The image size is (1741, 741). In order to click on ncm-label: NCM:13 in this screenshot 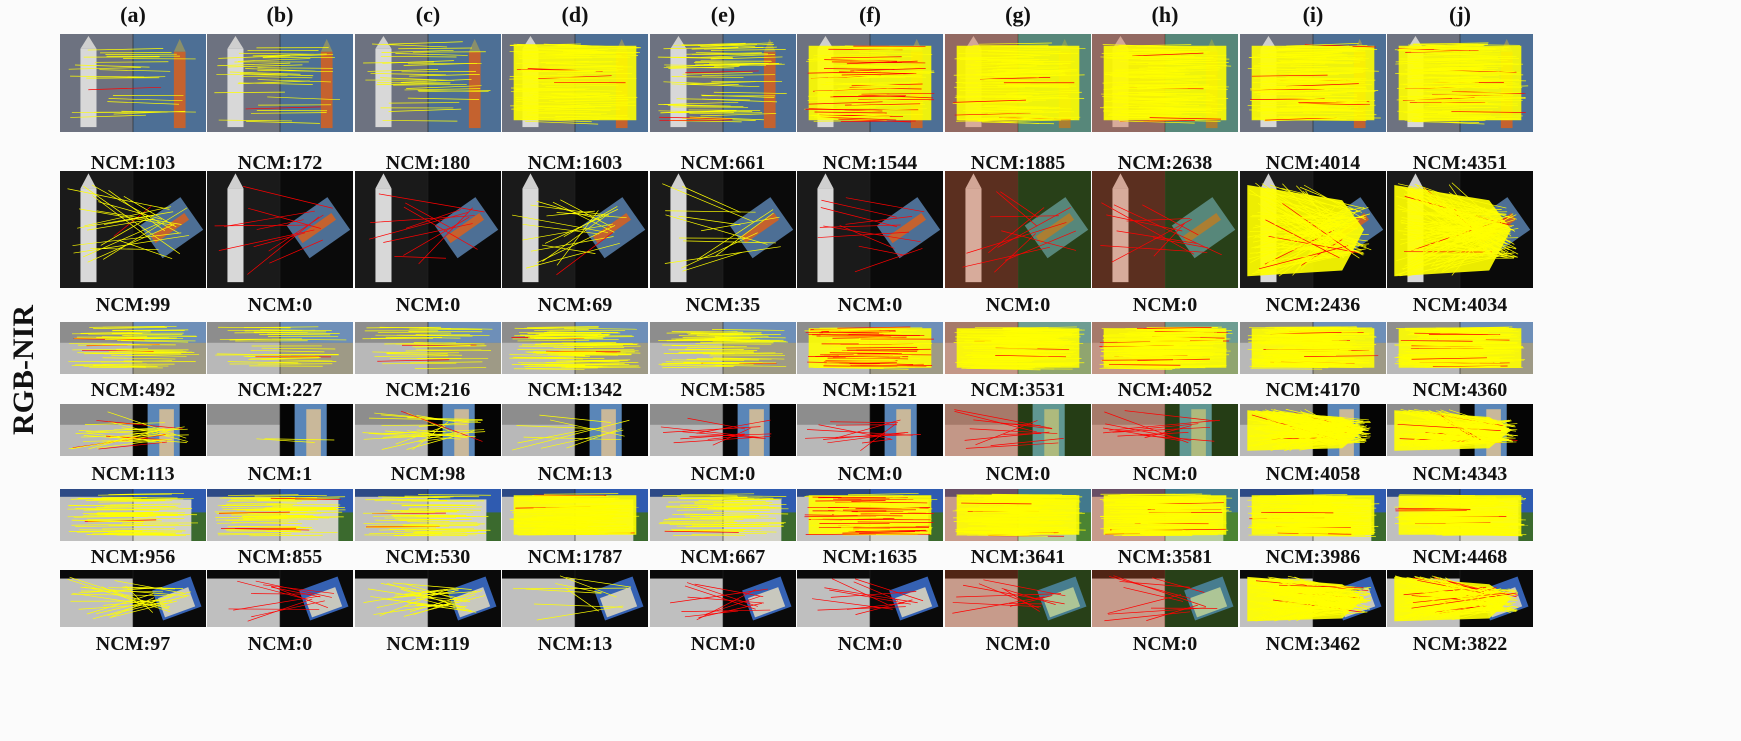, I will do `click(575, 644)`.